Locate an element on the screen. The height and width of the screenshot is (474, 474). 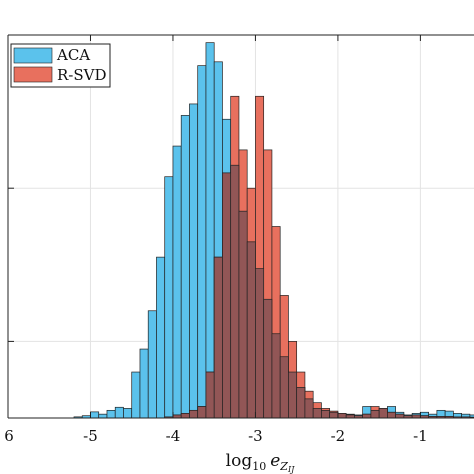
legend-swatch-aca is located at coordinates (33, 55).